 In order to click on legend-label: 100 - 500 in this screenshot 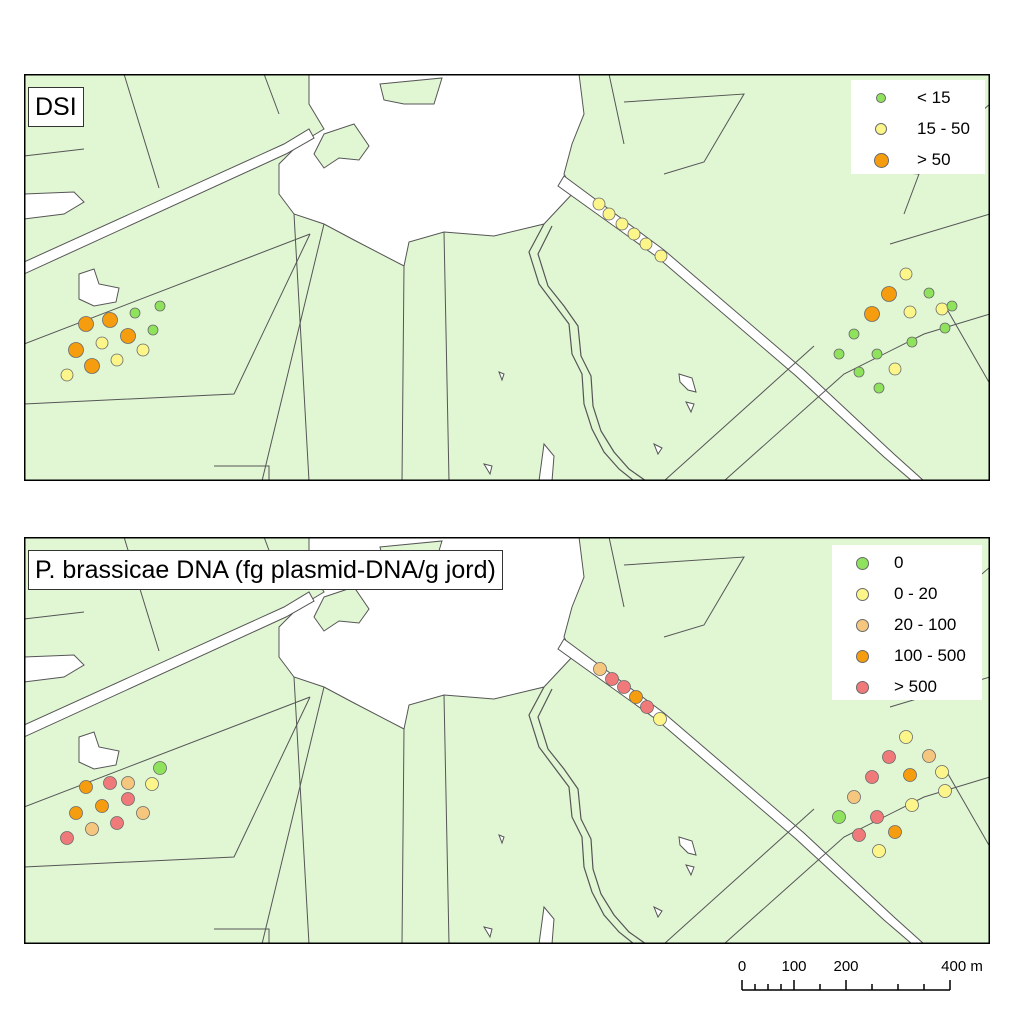, I will do `click(930, 655)`.